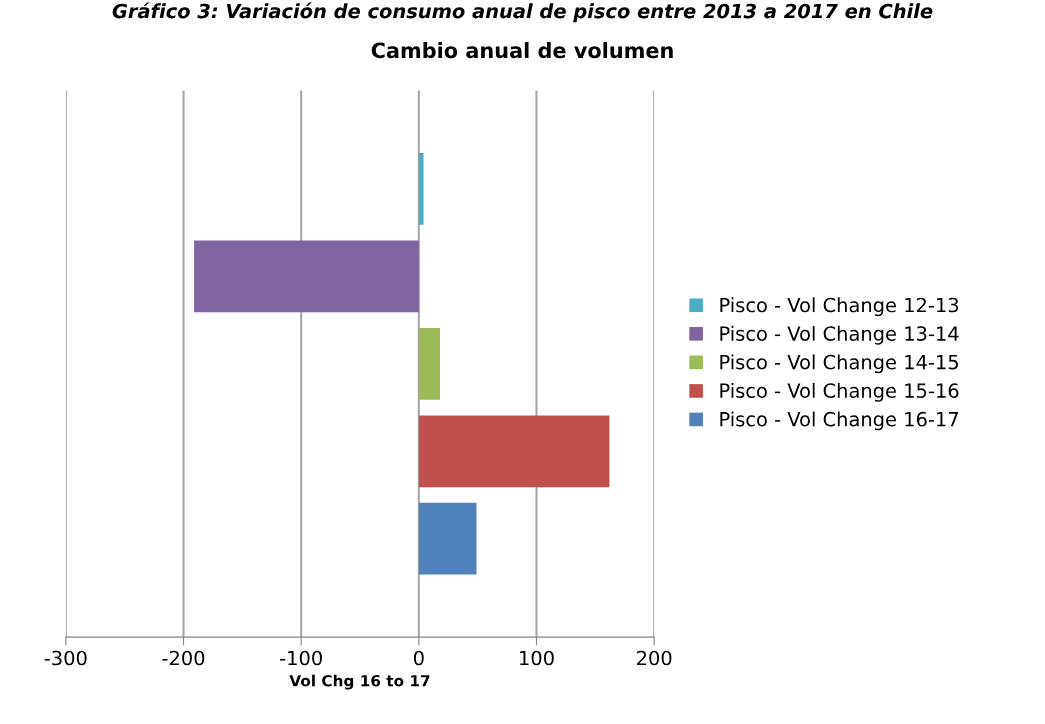 This screenshot has height=724, width=1045. Describe the element at coordinates (418, 658) in the screenshot. I see `x-tick-label: 0` at that location.